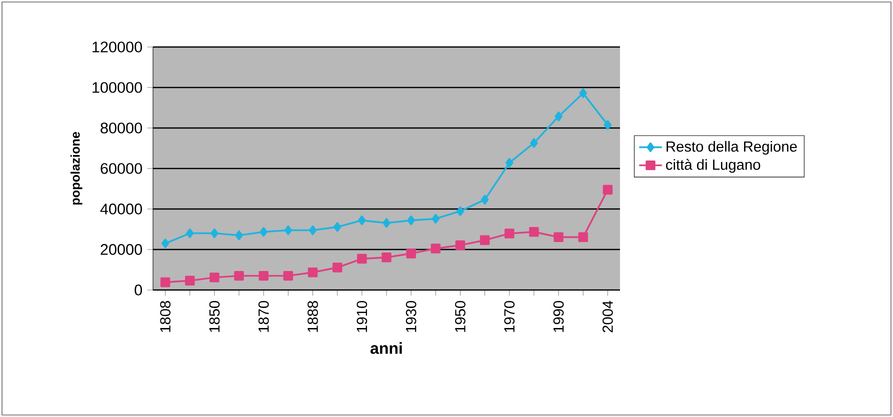 The image size is (893, 417). What do you see at coordinates (509, 316) in the screenshot?
I see `x-tick-label: 1970` at bounding box center [509, 316].